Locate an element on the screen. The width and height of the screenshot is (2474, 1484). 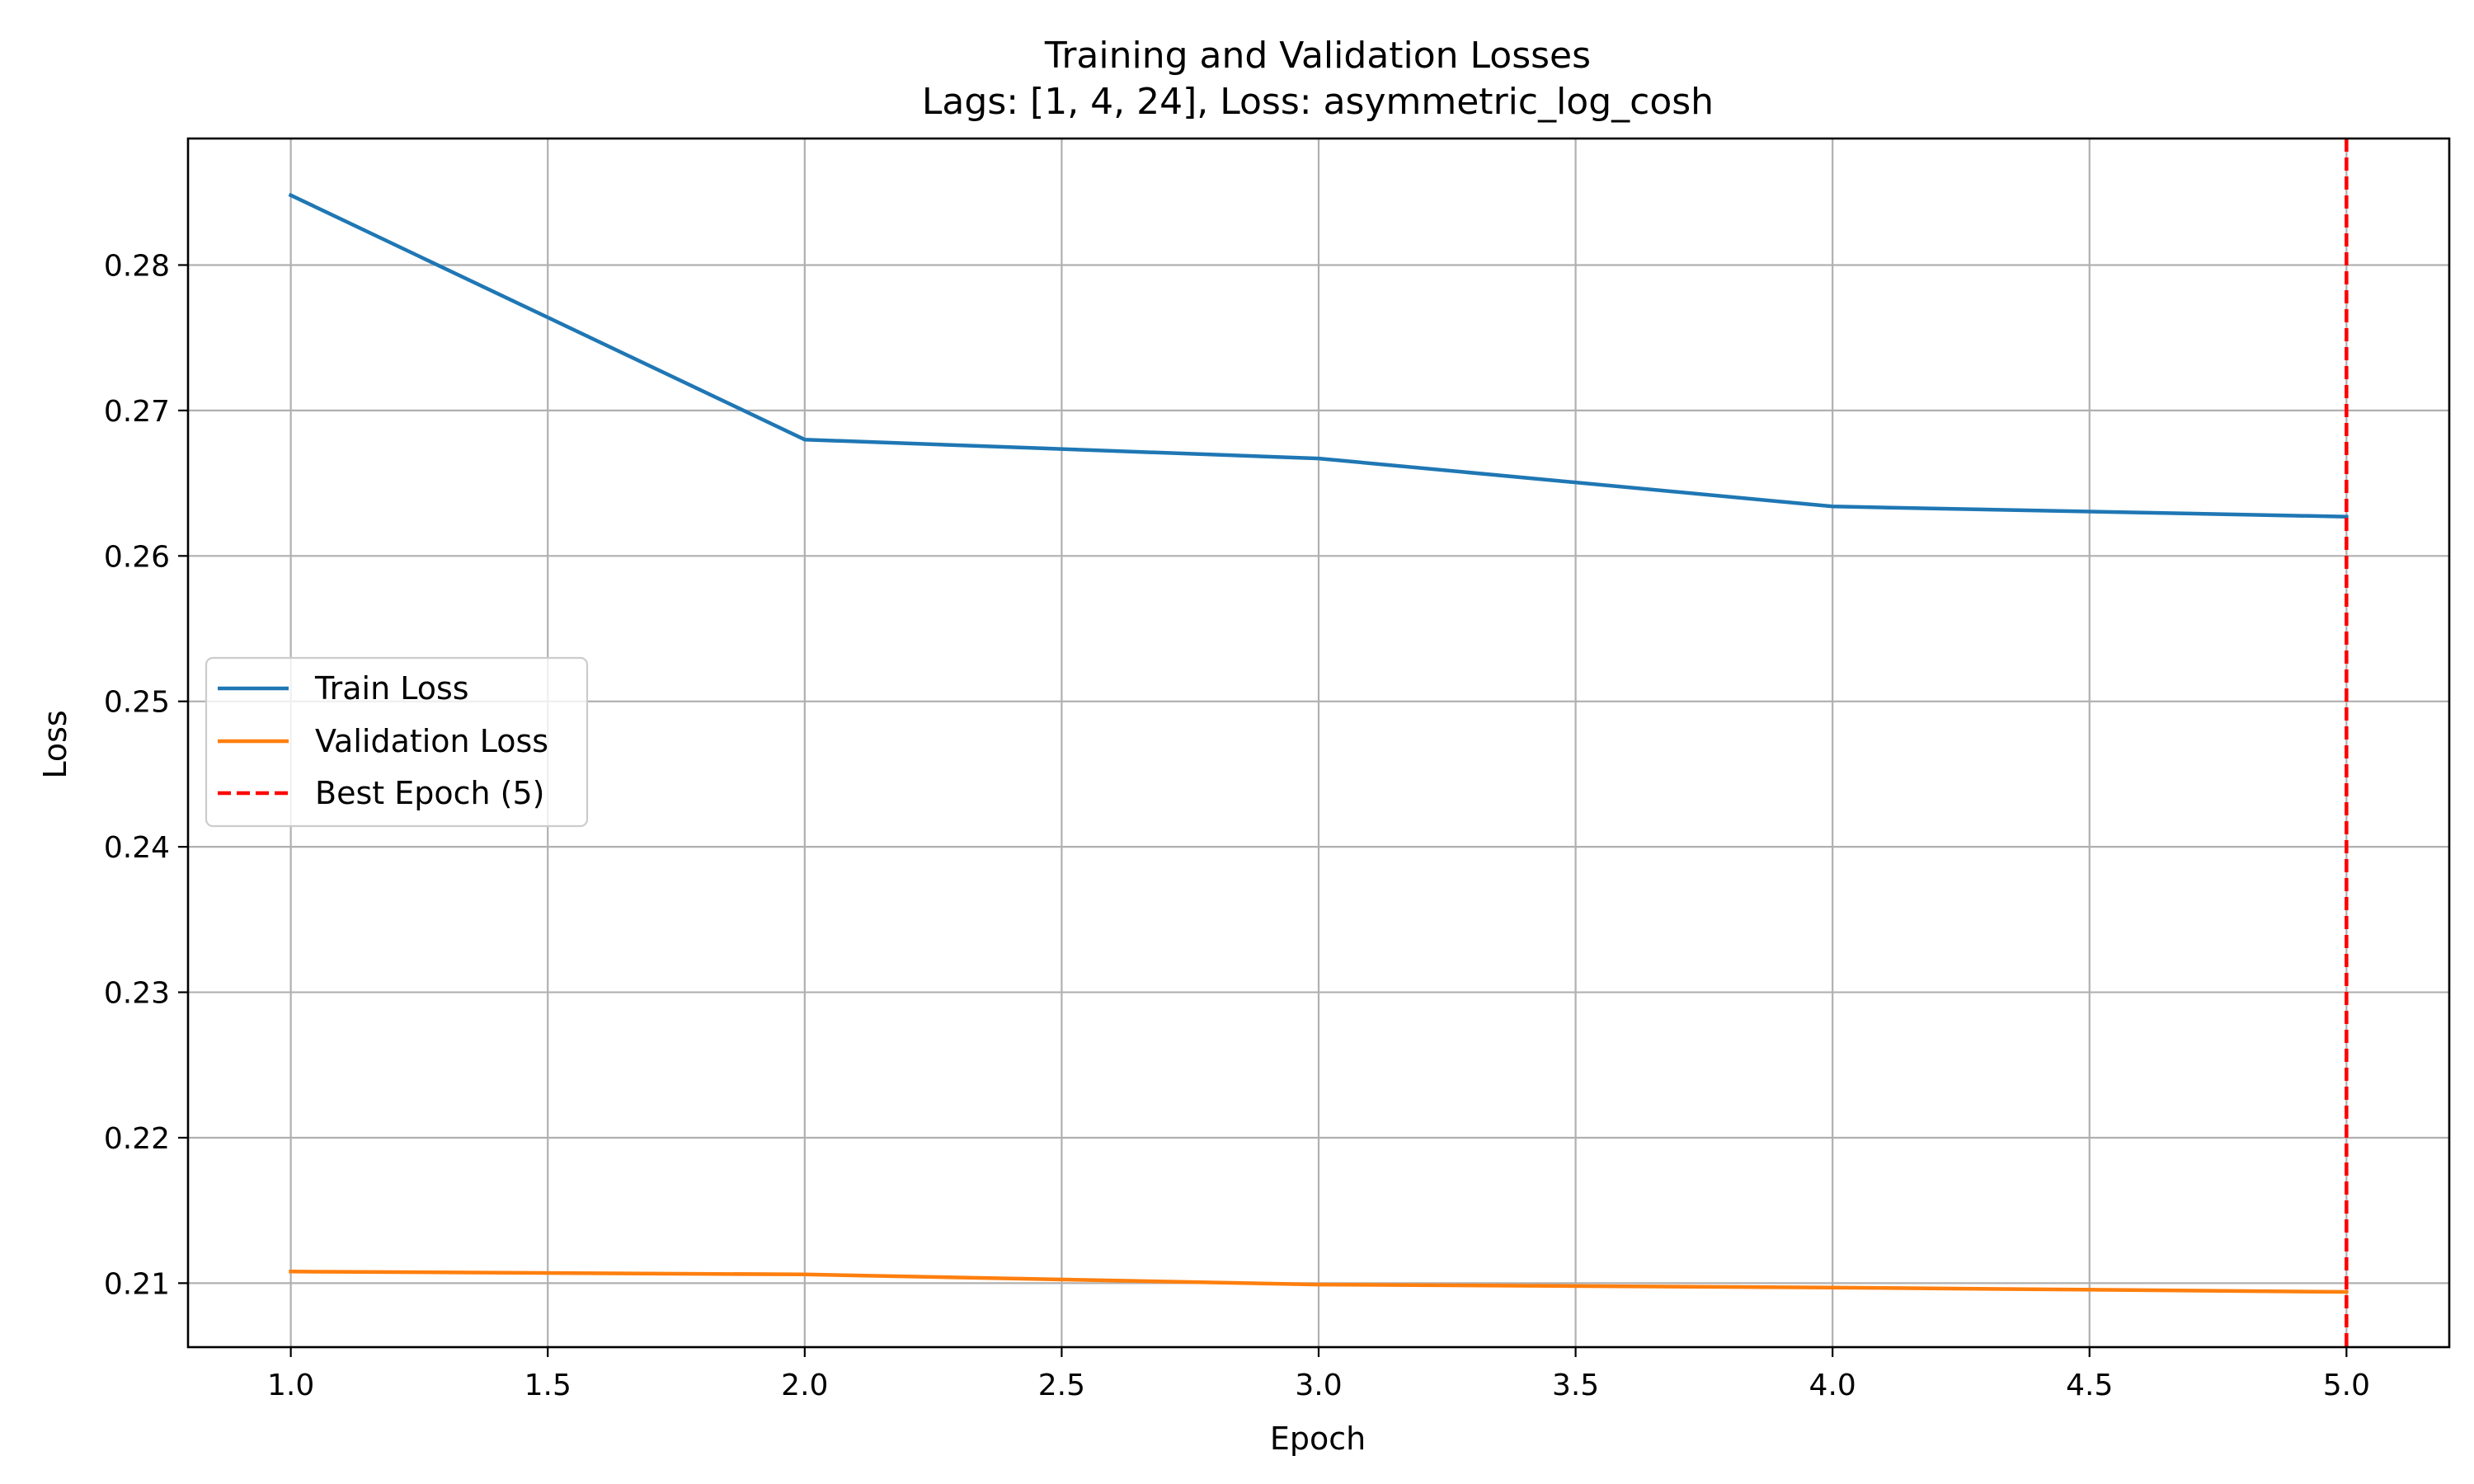
y-tick-label: 0.28 is located at coordinates (137, 266).